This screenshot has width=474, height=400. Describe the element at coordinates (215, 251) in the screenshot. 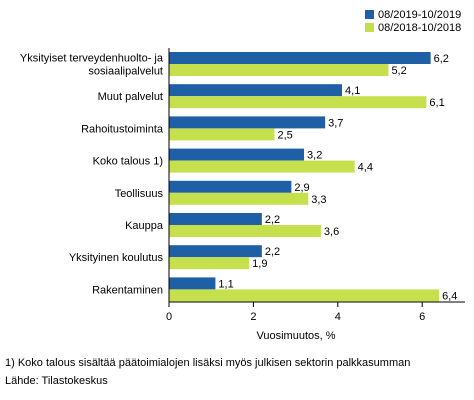

I see `bar-s1-c7` at that location.